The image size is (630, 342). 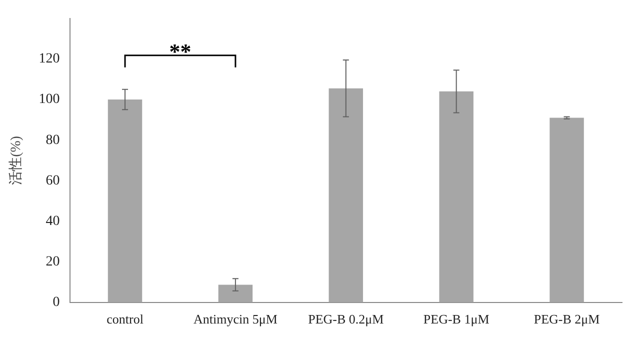 What do you see at coordinates (16, 160) in the screenshot?
I see `y-axis-title: 活性(%)` at bounding box center [16, 160].